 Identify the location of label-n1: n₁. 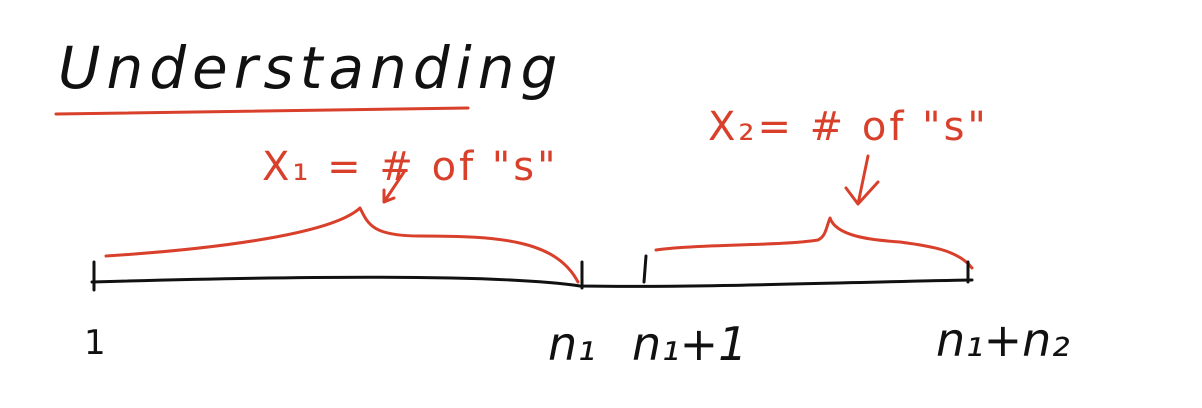
(572, 344).